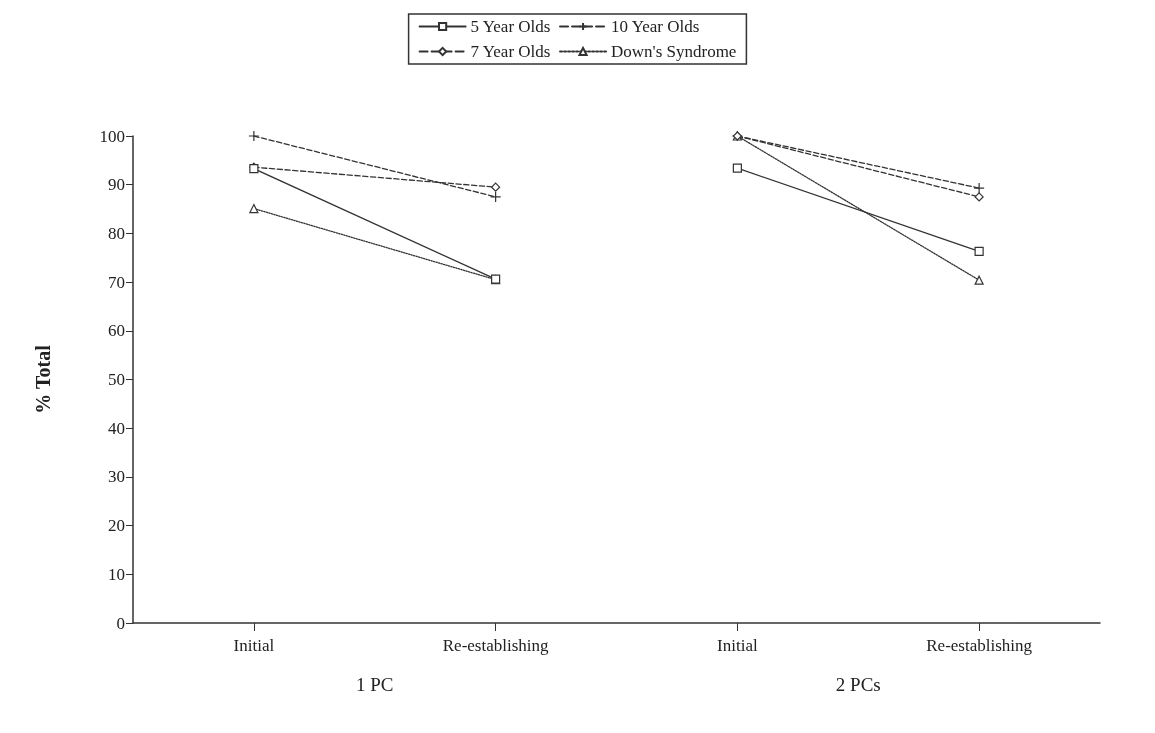 The width and height of the screenshot is (1155, 733). What do you see at coordinates (674, 51) in the screenshot?
I see `legend-label: Down's Syndrome` at bounding box center [674, 51].